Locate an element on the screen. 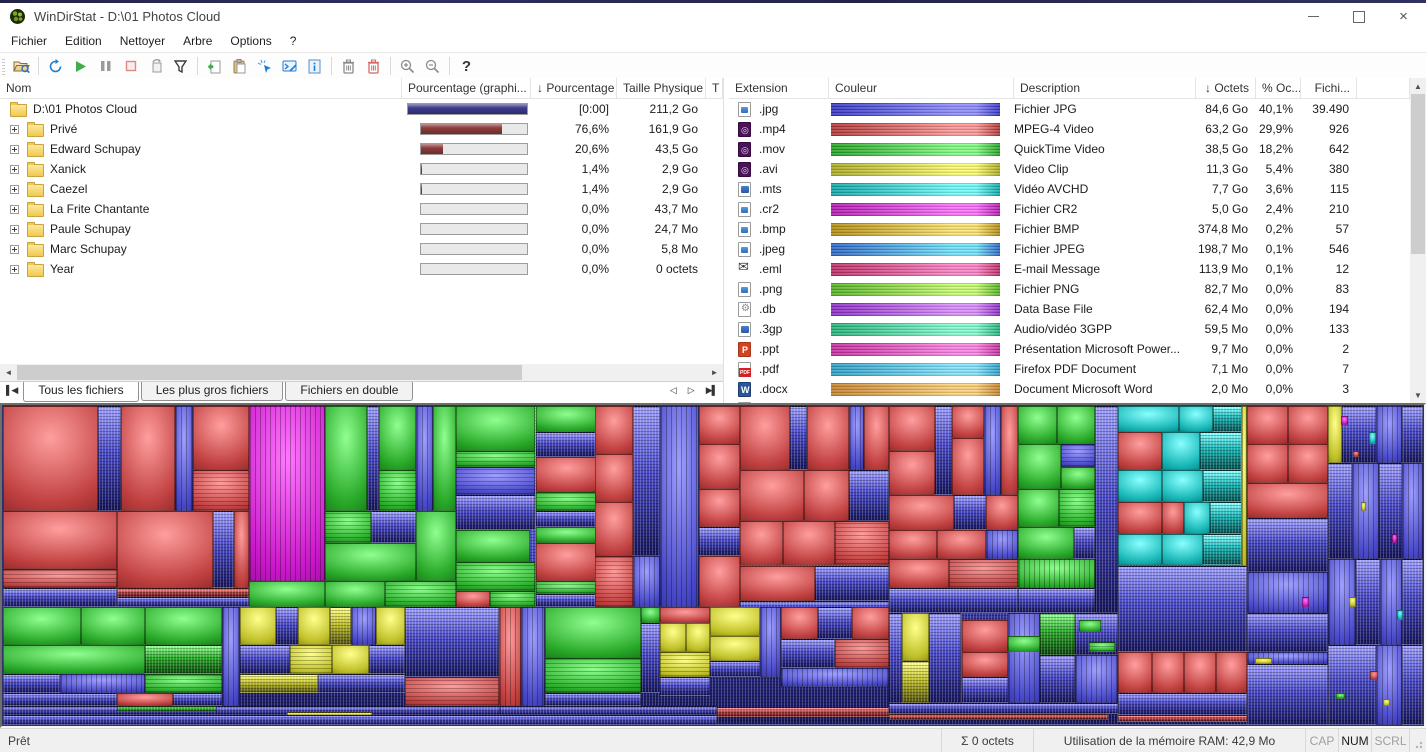 The width and height of the screenshot is (1426, 752). ext-header-couleur: Couleur is located at coordinates (921, 88).